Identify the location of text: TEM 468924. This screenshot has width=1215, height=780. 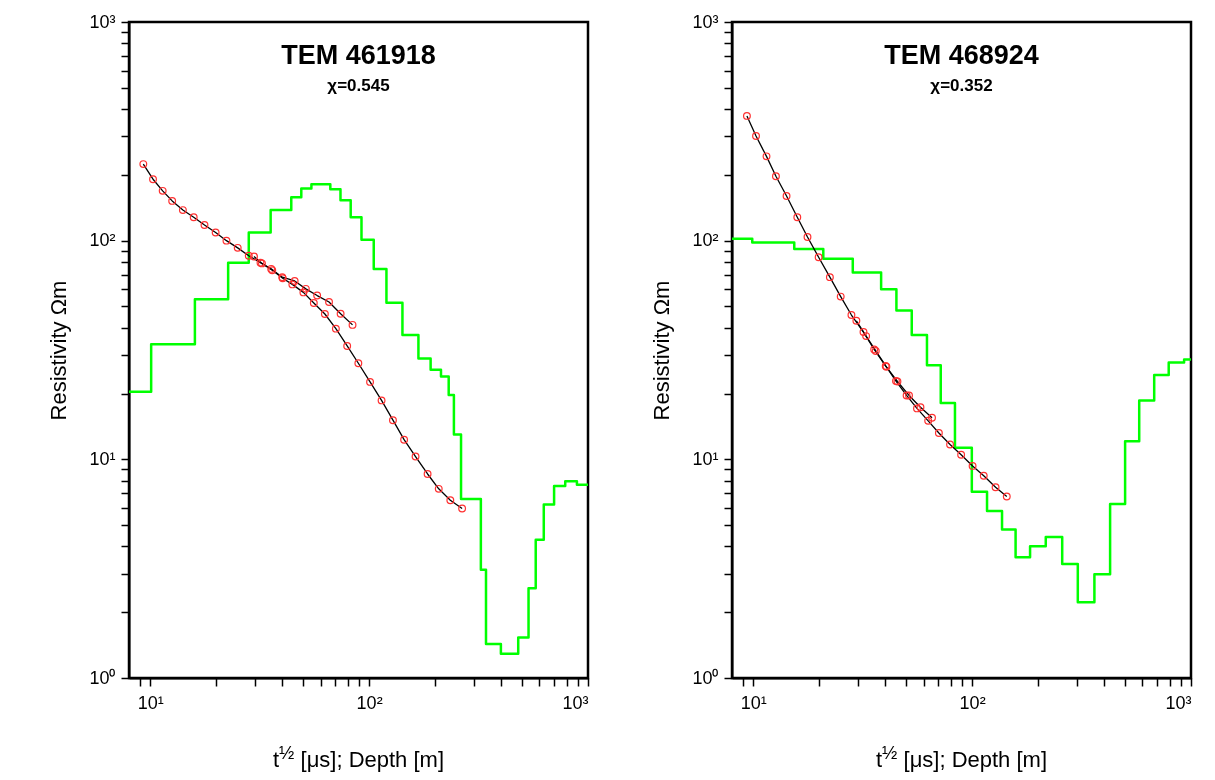
(961, 55).